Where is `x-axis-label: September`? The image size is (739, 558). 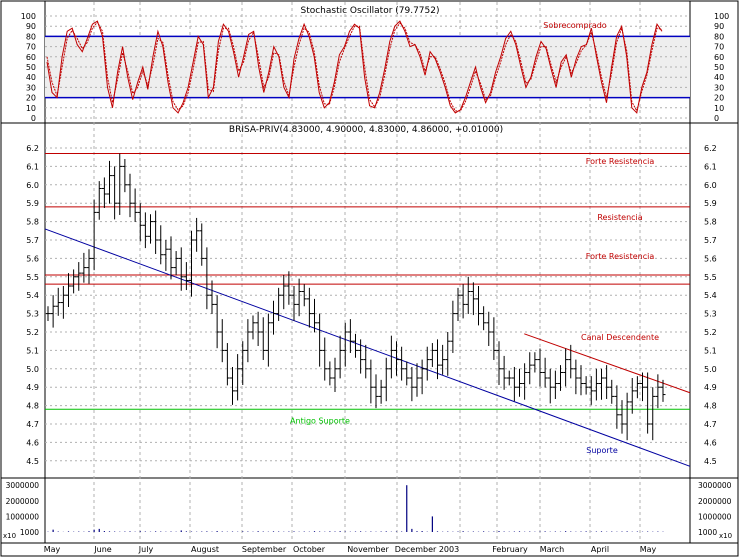 x-axis-label: September is located at coordinates (264, 549).